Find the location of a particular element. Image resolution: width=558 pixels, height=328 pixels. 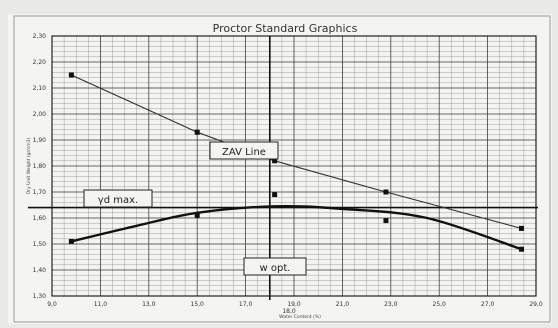

yd-max-label: γd max. is located at coordinates (118, 200).